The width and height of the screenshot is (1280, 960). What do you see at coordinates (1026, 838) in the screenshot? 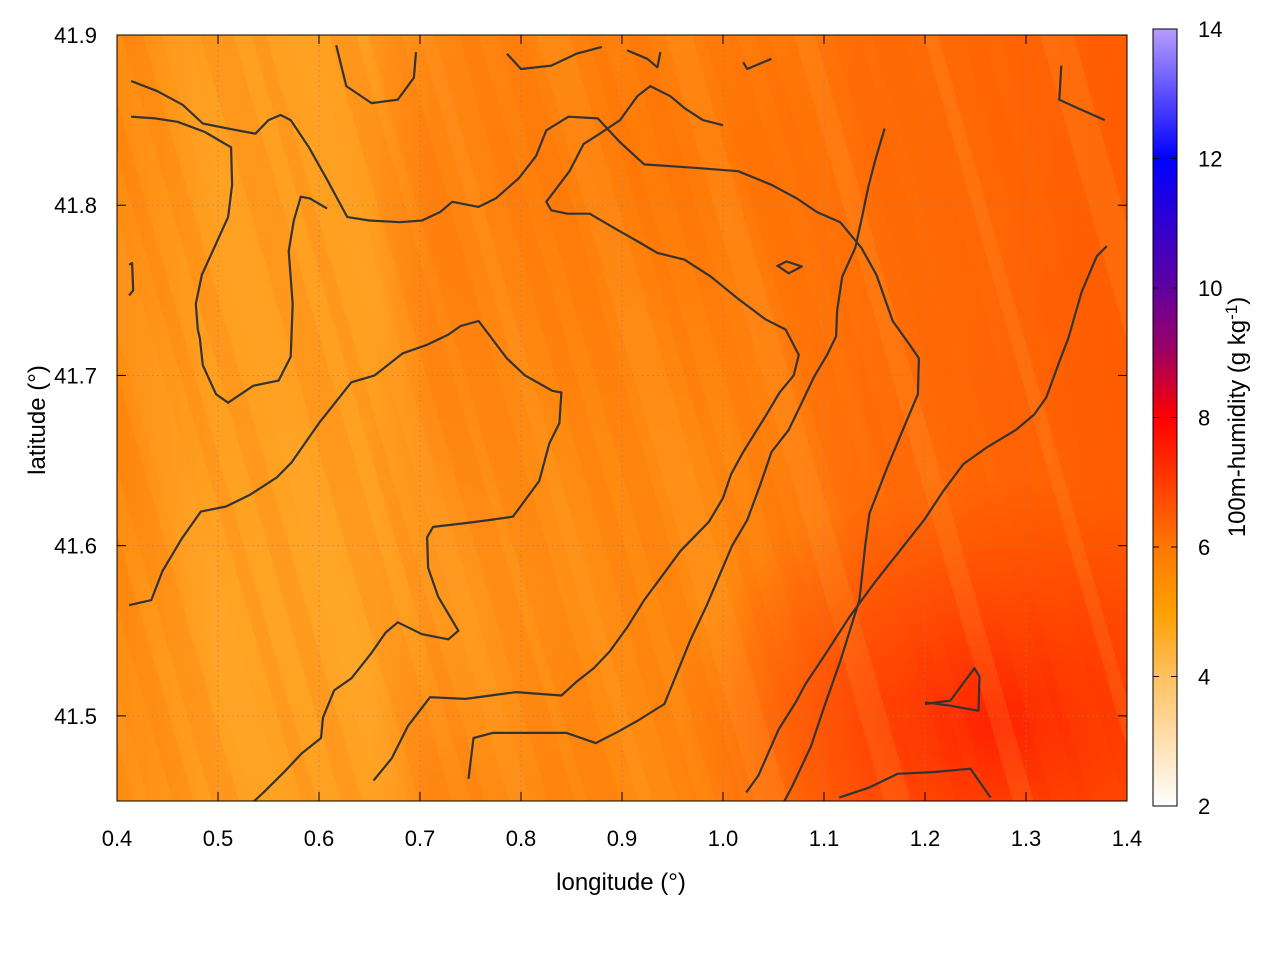
I see `x-tick-label: 1.3` at bounding box center [1026, 838].